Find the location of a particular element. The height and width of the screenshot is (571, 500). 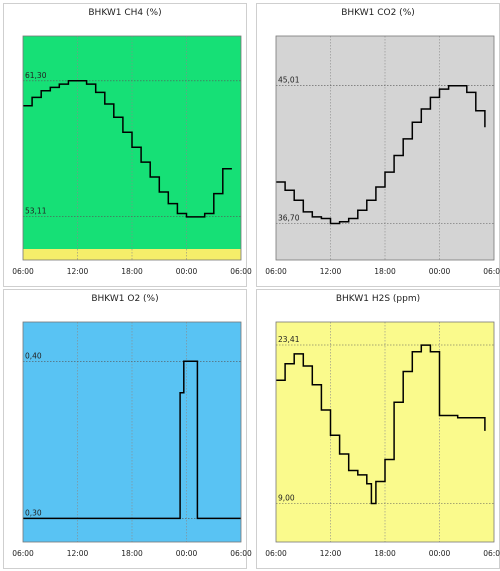

chart-title: BHKW1 CH4 (%) is located at coordinates (125, 13).